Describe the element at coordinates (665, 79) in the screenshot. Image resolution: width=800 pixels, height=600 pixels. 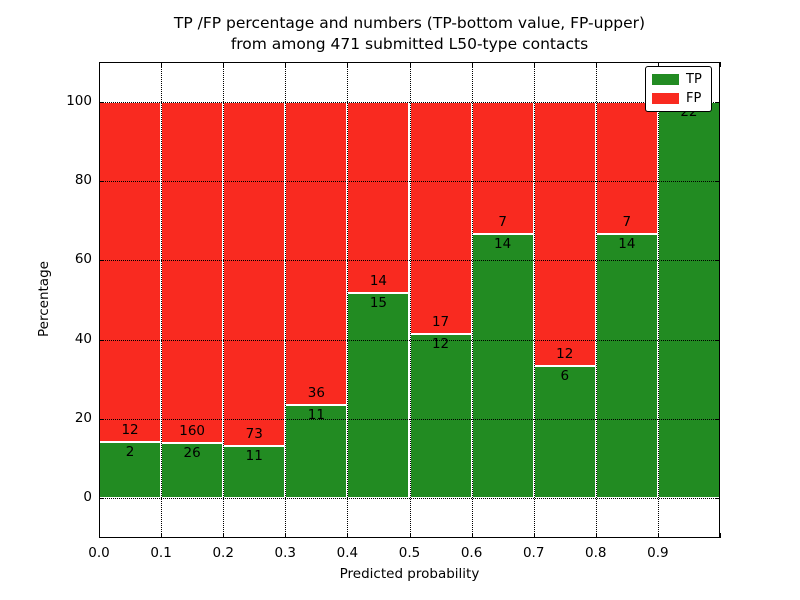
I see `legend-swatch-TP` at that location.